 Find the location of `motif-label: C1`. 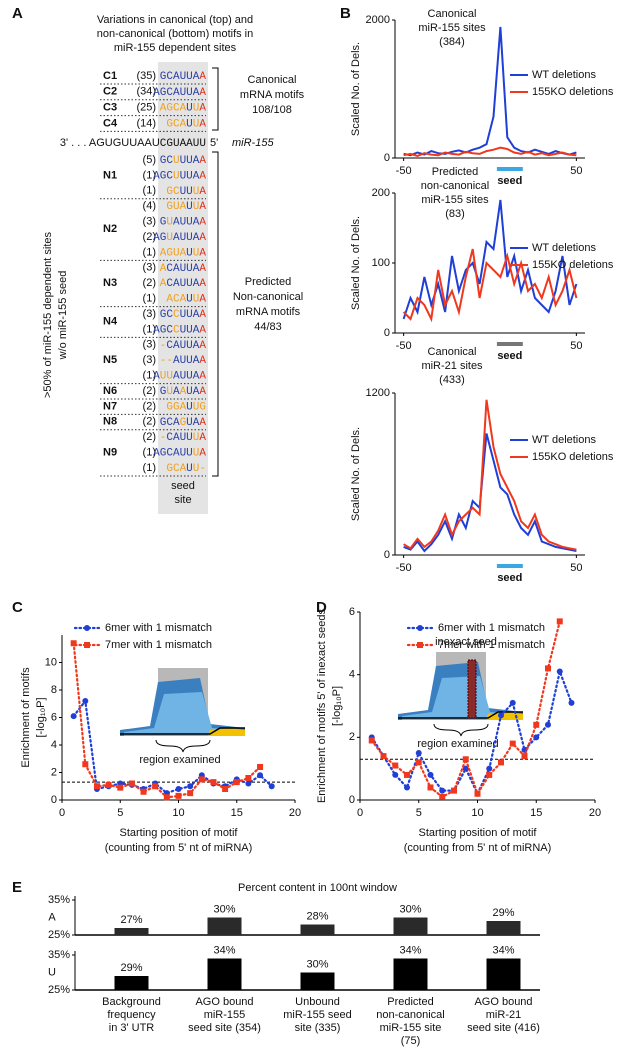

motif-label: C1 is located at coordinates (110, 76).